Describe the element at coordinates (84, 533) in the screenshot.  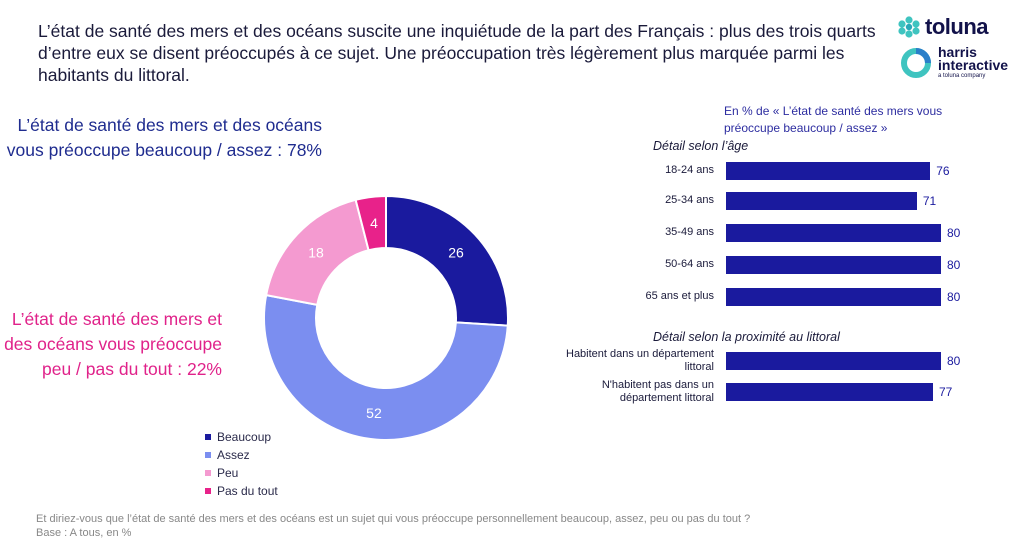
I see `footnote-base: Base : A tous, en %` at that location.